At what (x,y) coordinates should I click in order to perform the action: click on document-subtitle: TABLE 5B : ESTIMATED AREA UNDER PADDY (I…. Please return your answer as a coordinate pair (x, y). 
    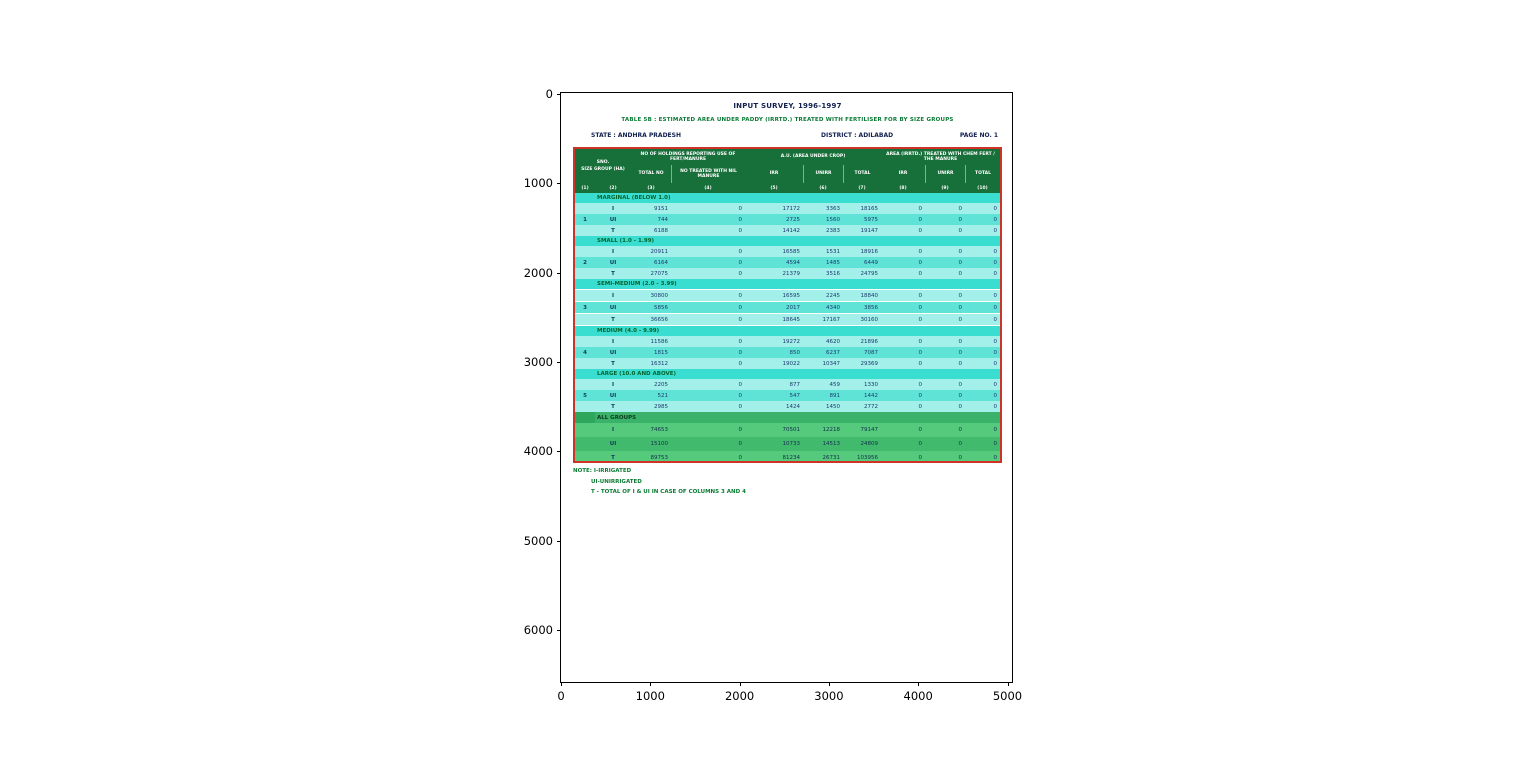
    Looking at the image, I should click on (787, 120).